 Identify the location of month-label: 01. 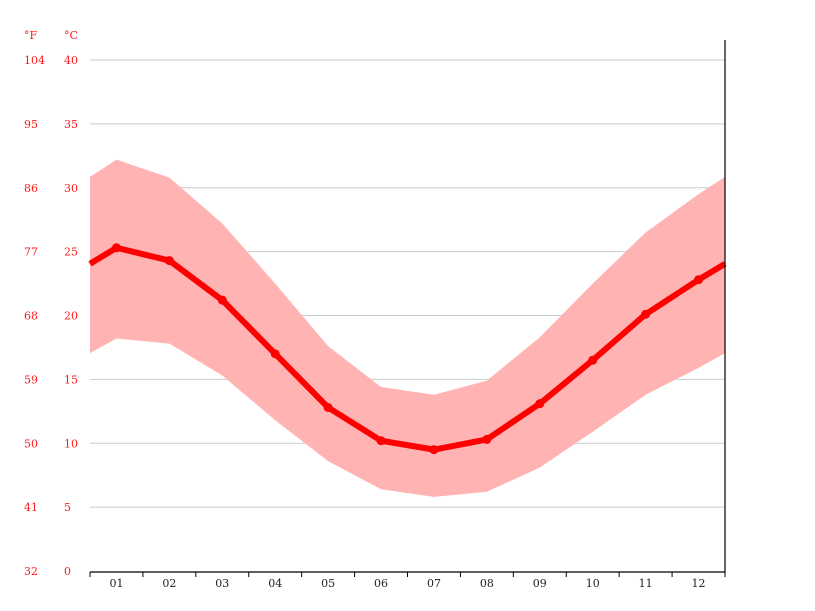
(116, 583).